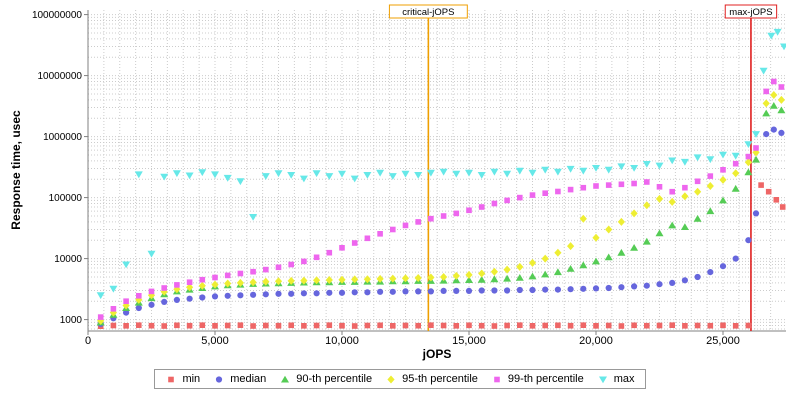 The width and height of the screenshot is (800, 400). I want to click on legend-item-99-th-percentile: 99-th percentile, so click(537, 379).